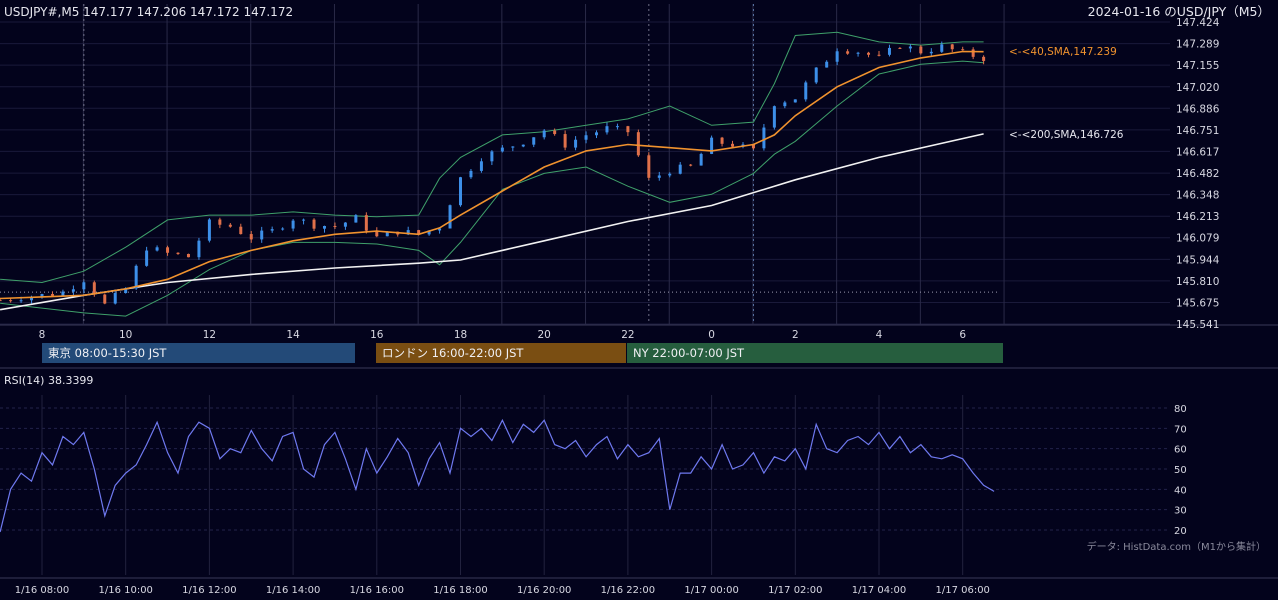 This screenshot has height=600, width=1278. I want to click on time-tick-label: 1/16 18:00, so click(460, 590).